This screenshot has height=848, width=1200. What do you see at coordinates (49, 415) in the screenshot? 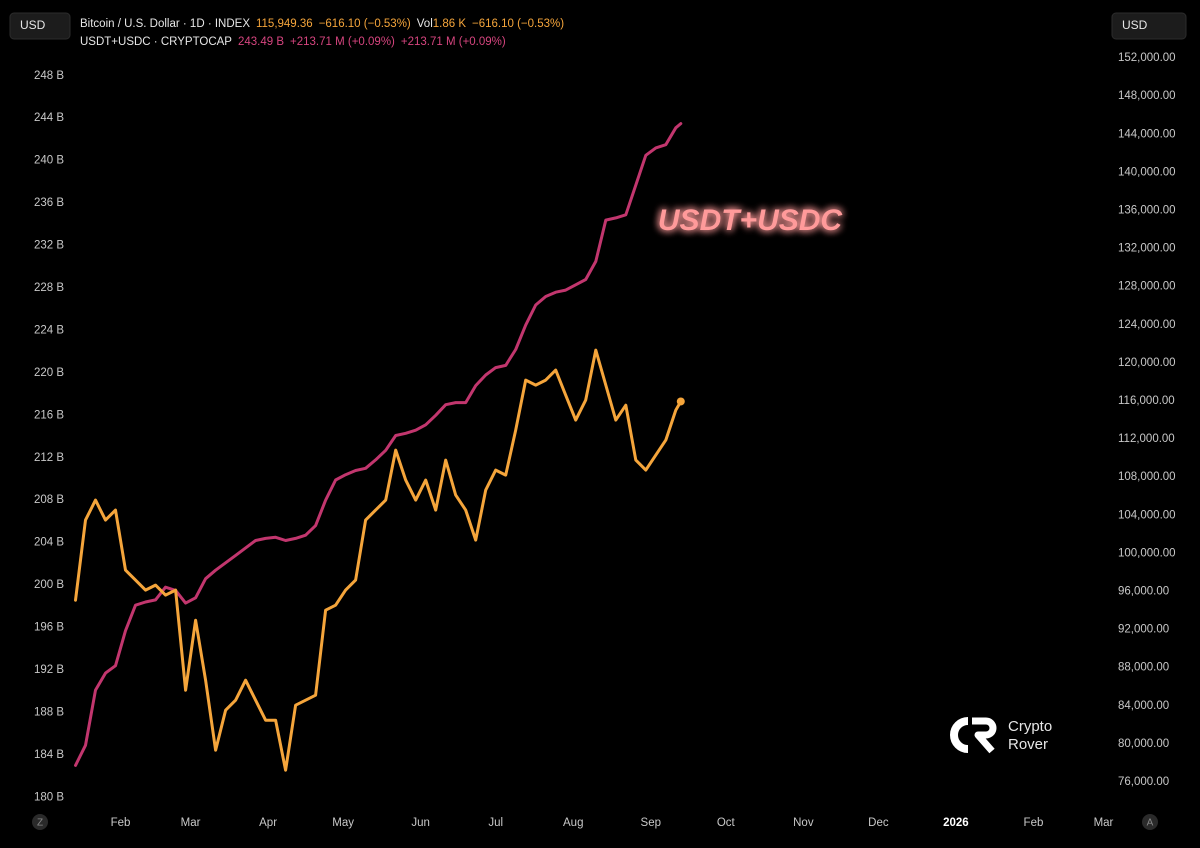
I see `y-tick-label: 216 B` at bounding box center [49, 415].